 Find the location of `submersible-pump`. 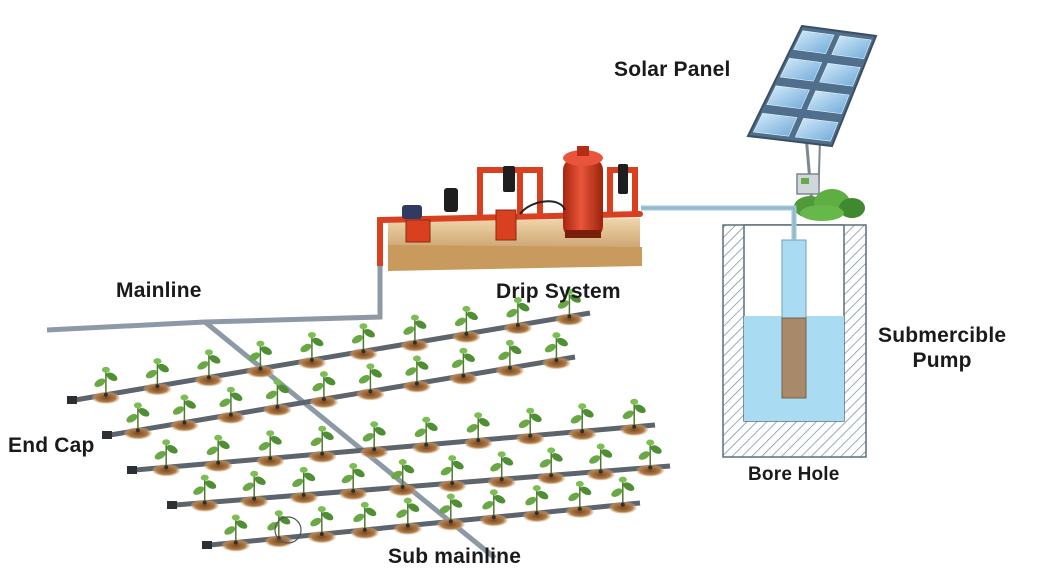

submersible-pump is located at coordinates (794, 358).